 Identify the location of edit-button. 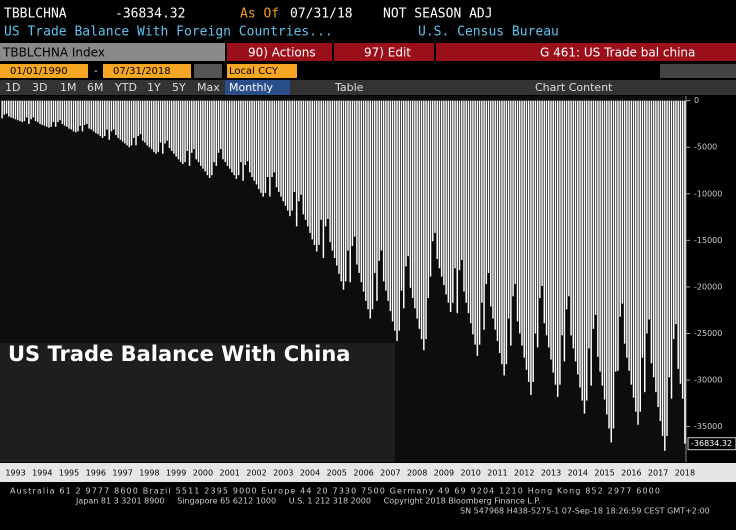
(384, 52).